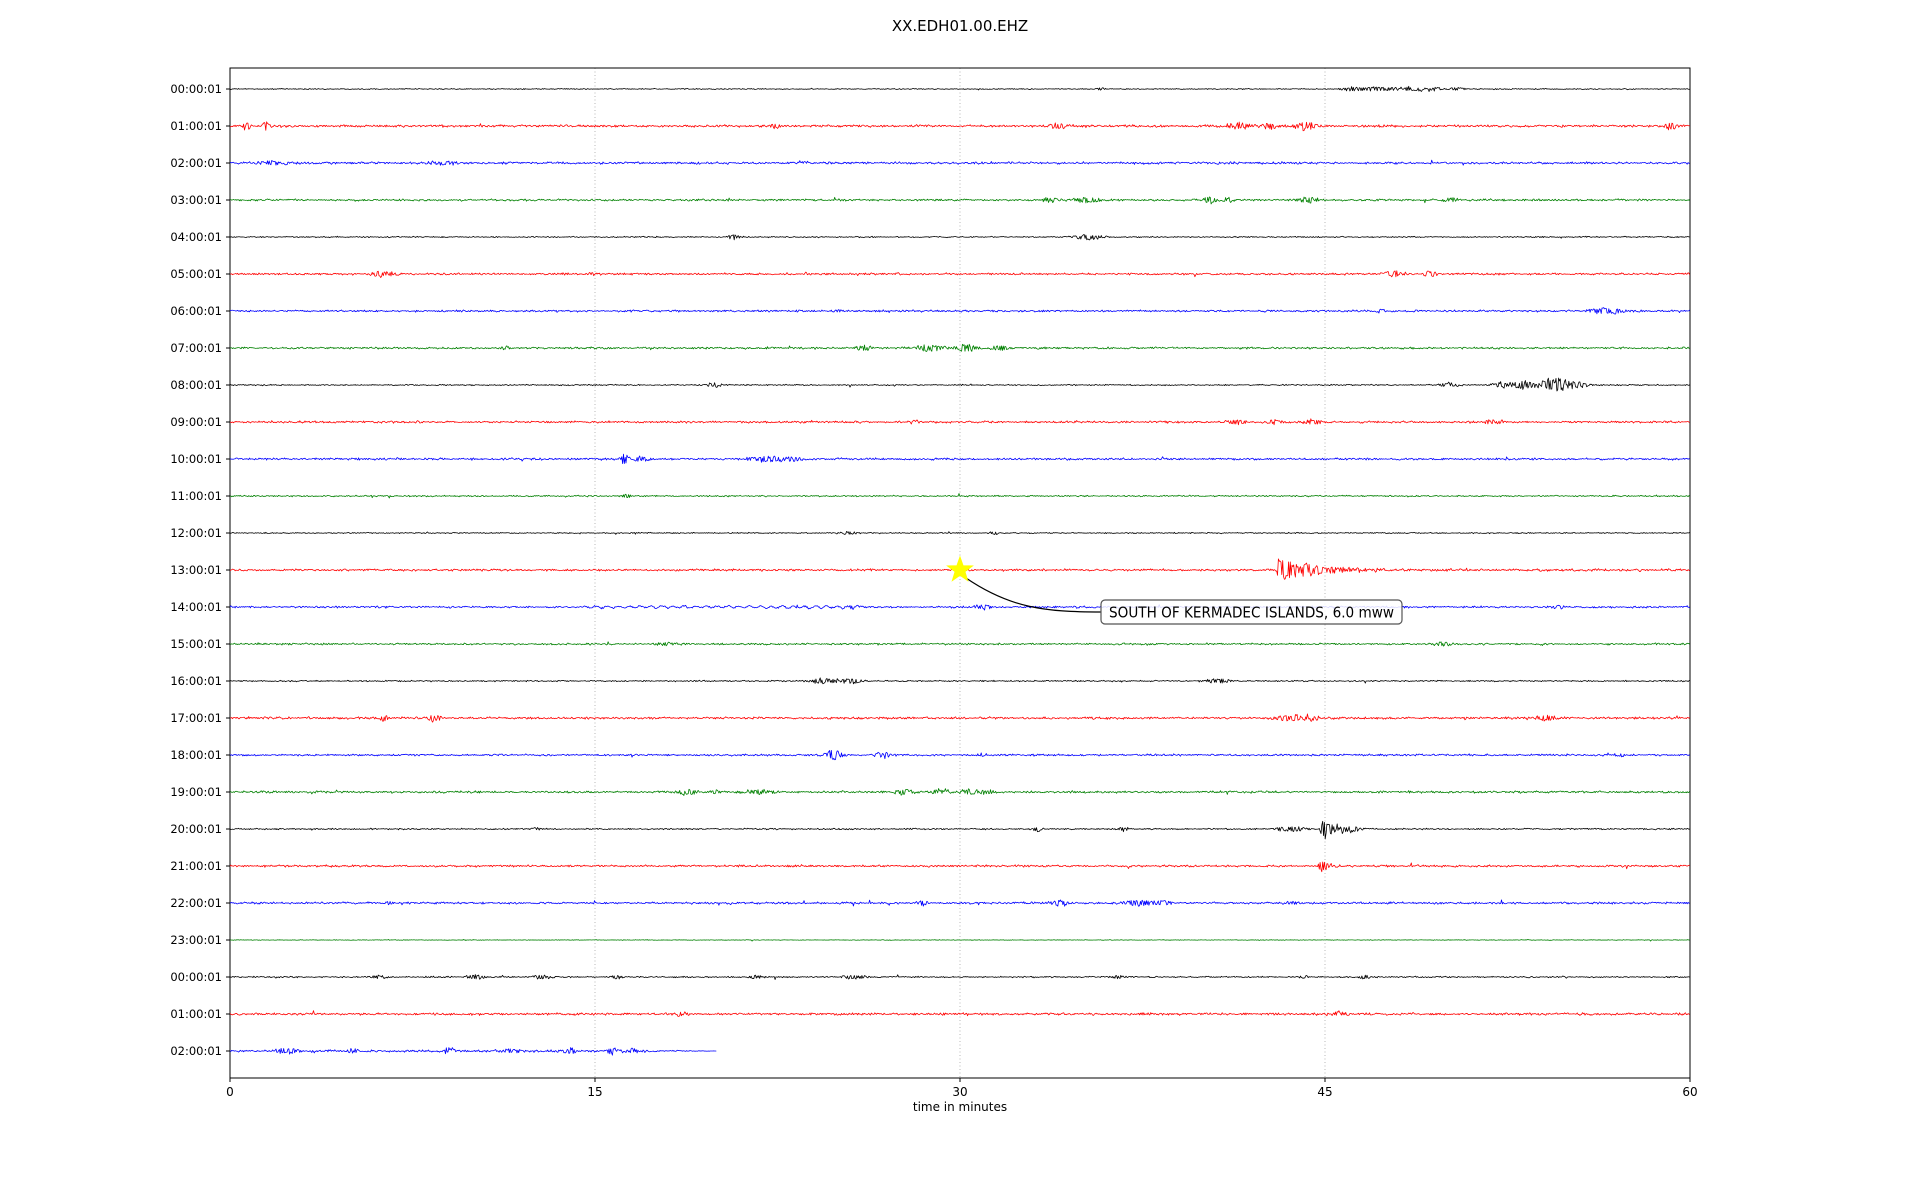  Describe the element at coordinates (960, 26) in the screenshot. I see `chart-title: XX.EDH01.00.EHZ` at that location.